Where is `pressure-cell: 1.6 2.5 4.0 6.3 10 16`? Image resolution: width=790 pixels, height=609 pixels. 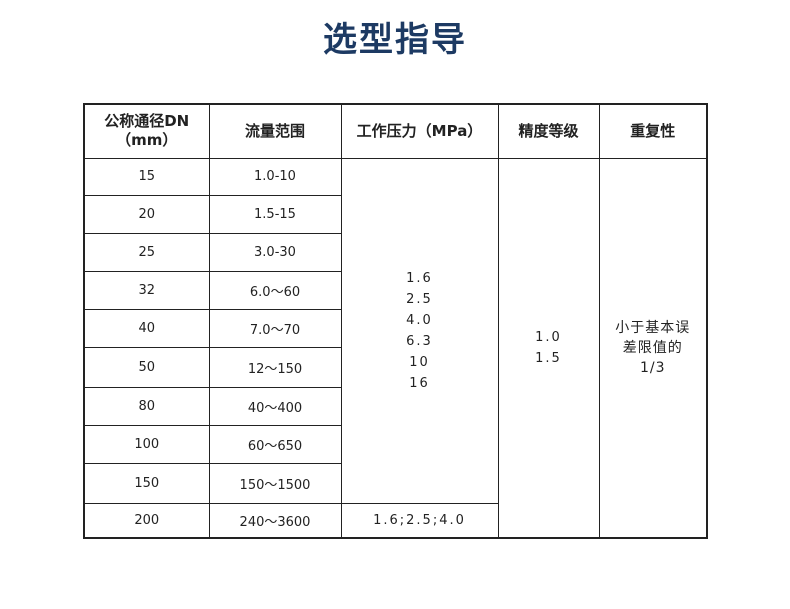
pressure-cell: 1.6 2.5 4.0 6.3 10 16 is located at coordinates (419, 330).